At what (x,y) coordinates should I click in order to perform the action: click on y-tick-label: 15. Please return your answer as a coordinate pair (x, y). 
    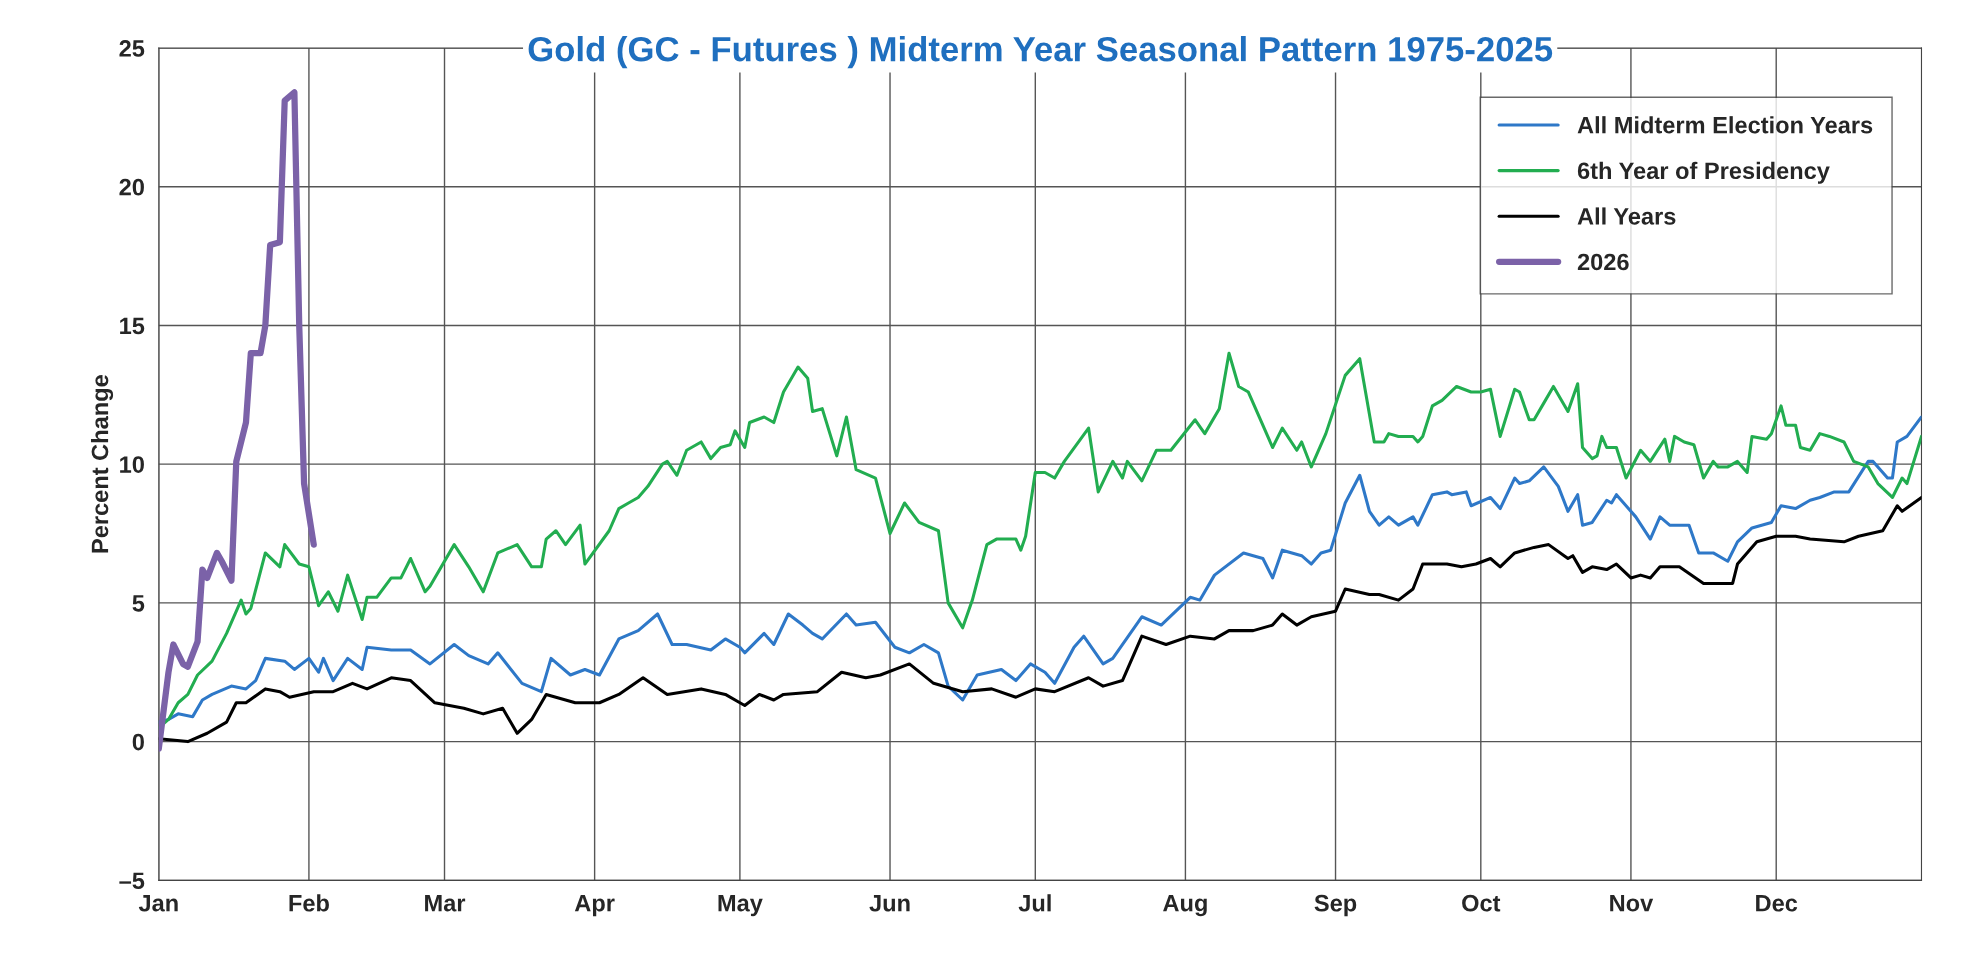
    Looking at the image, I should click on (132, 326).